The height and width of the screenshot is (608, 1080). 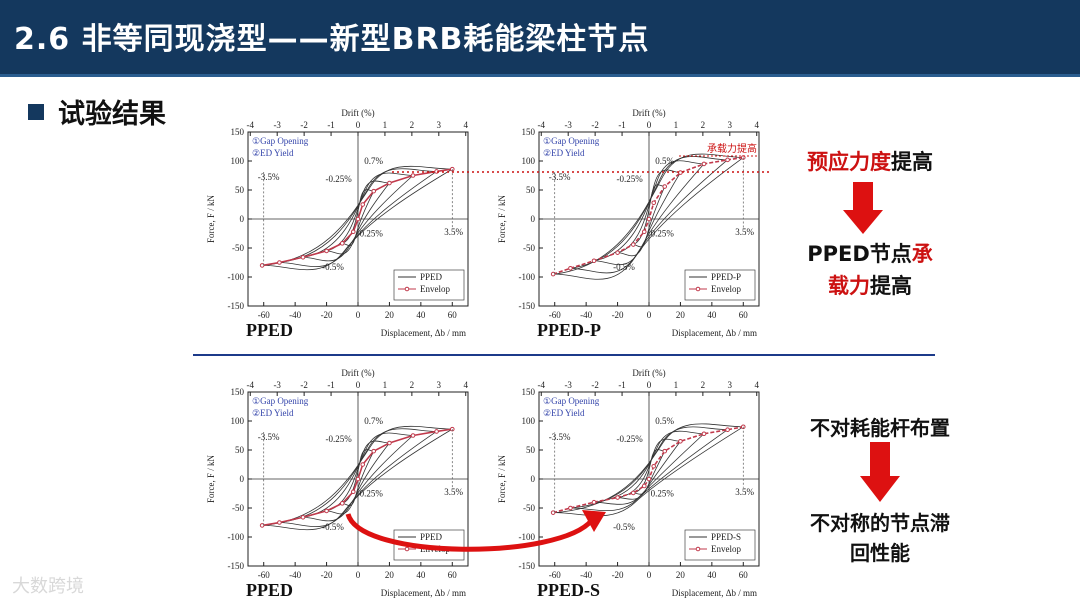 What do you see at coordinates (269, 437) in the screenshot?
I see `annot-n35: -3.5%` at bounding box center [269, 437].